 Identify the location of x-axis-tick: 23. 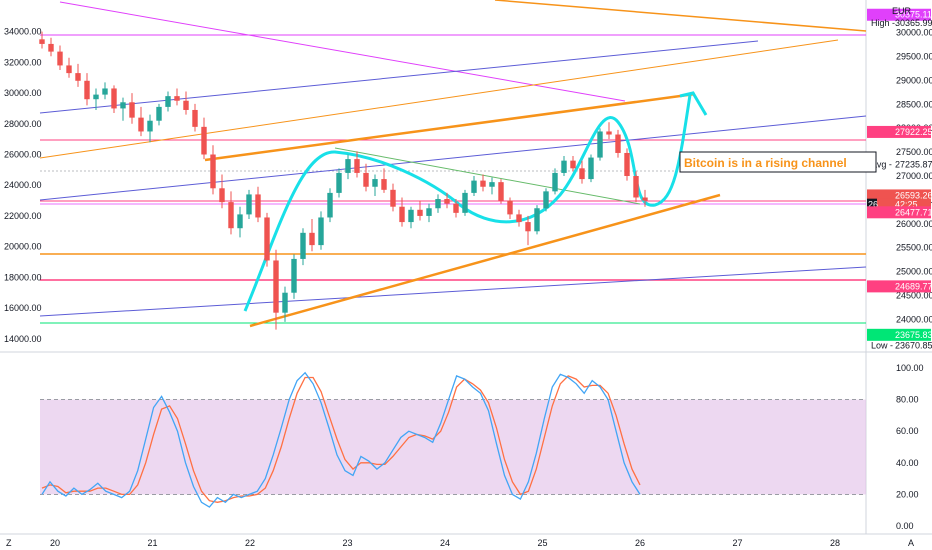
(348, 543).